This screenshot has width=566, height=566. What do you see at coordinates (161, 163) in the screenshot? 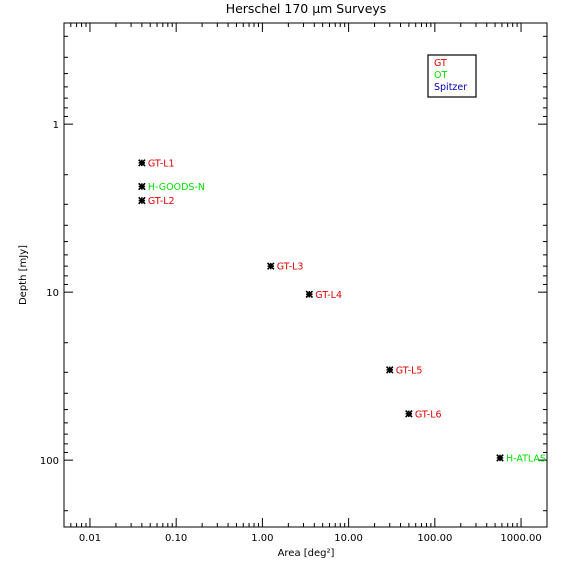
I see `point-label: GT-L1` at bounding box center [161, 163].